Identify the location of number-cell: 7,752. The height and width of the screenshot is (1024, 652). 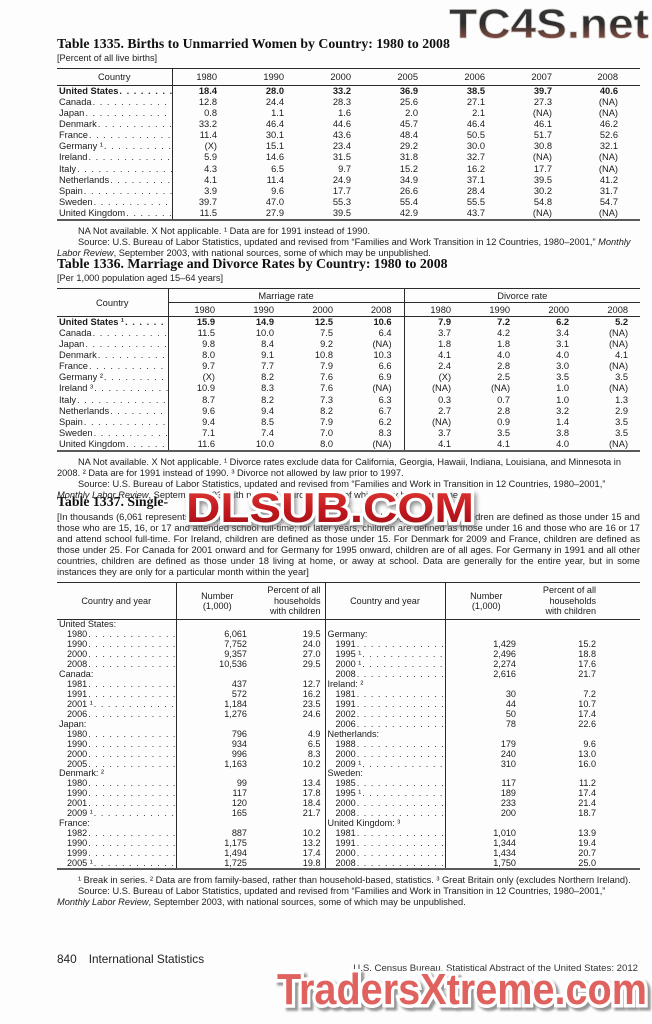
(235, 644).